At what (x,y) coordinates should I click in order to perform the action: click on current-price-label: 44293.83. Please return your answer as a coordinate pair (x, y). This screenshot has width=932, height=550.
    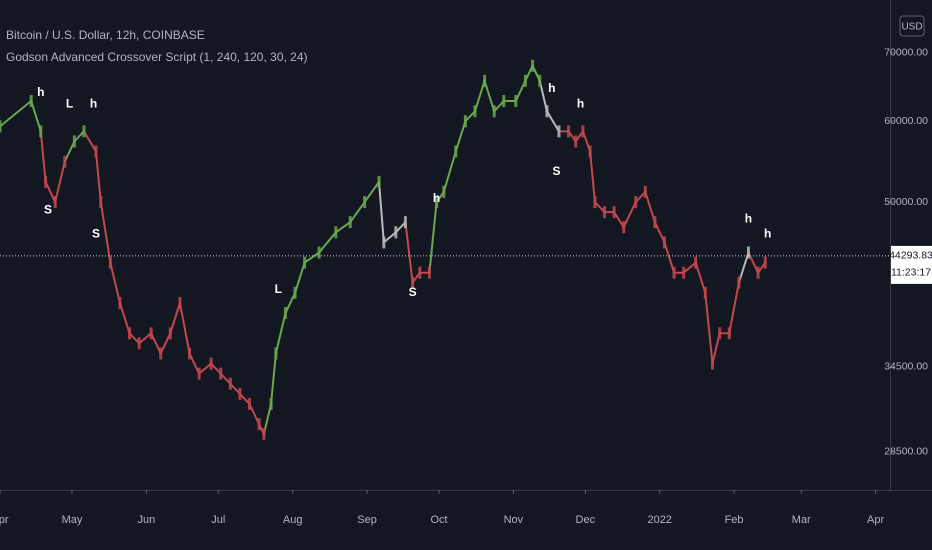
    Looking at the image, I should click on (910, 256).